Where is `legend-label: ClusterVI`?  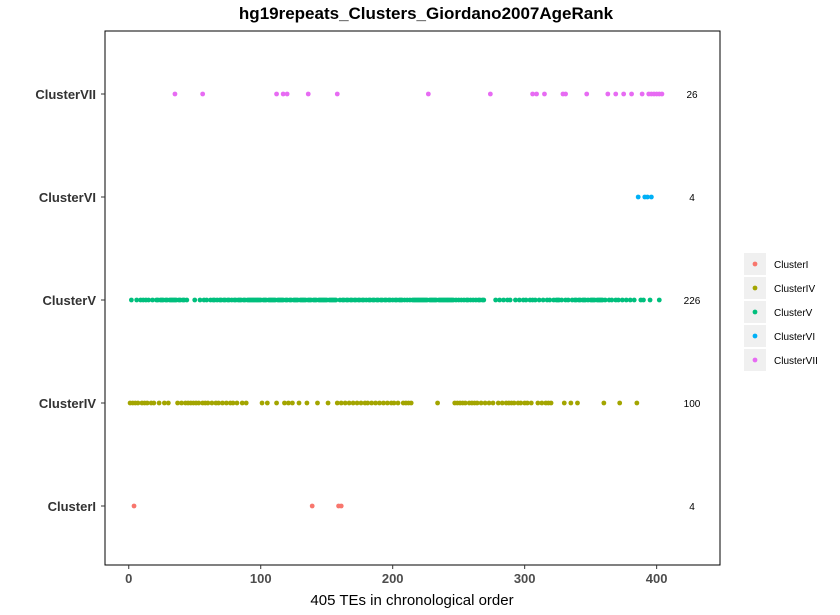
legend-label: ClusterVI is located at coordinates (794, 337).